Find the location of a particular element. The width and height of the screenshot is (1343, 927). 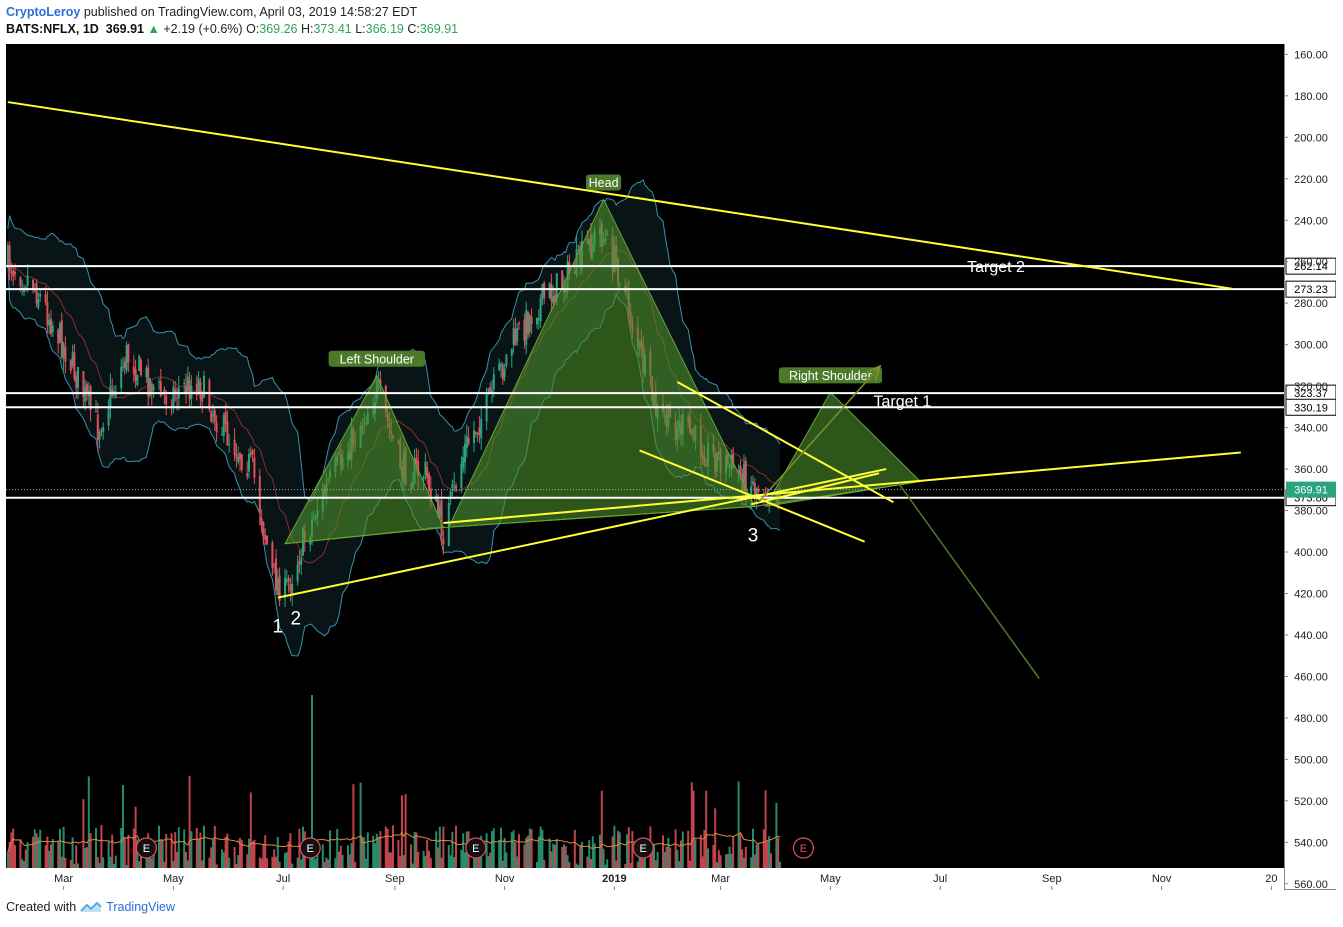

price-tick-label: 180.00 is located at coordinates (1311, 97).